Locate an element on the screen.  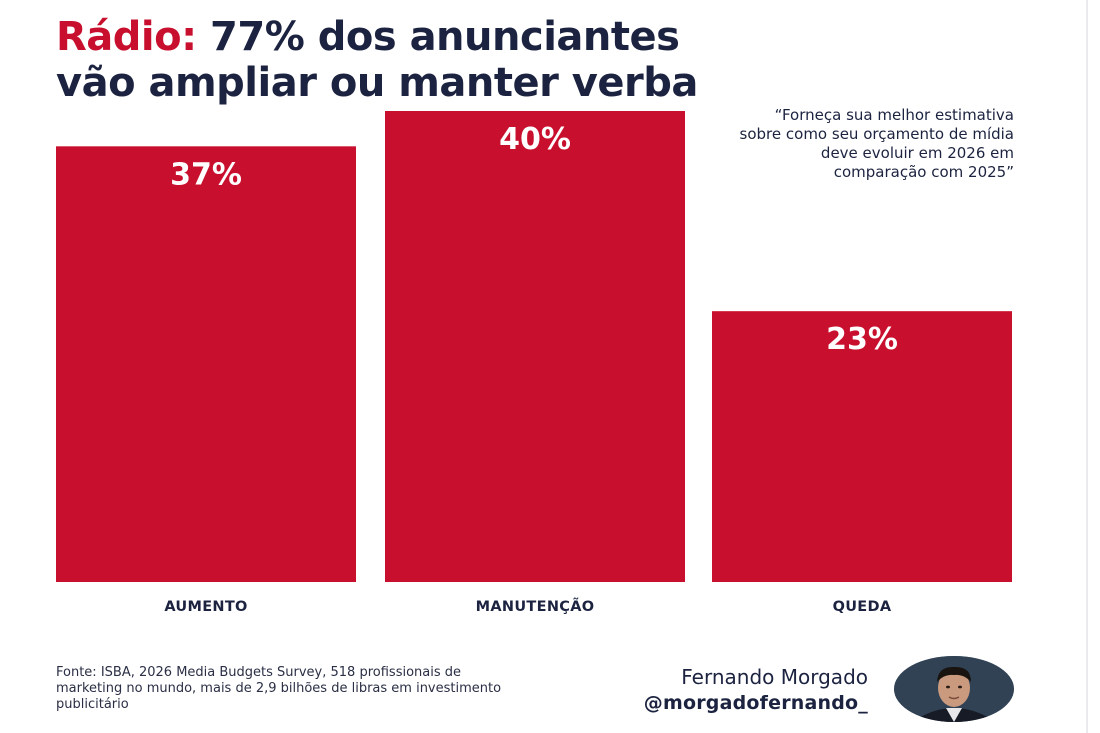
bar-value-label: 40% is located at coordinates (535, 139).